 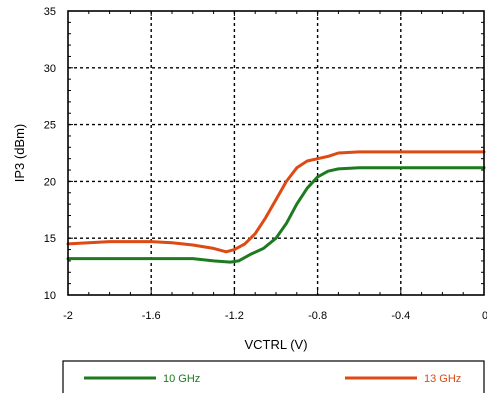 I want to click on x-tick-label: -0.8, so click(x=317, y=316).